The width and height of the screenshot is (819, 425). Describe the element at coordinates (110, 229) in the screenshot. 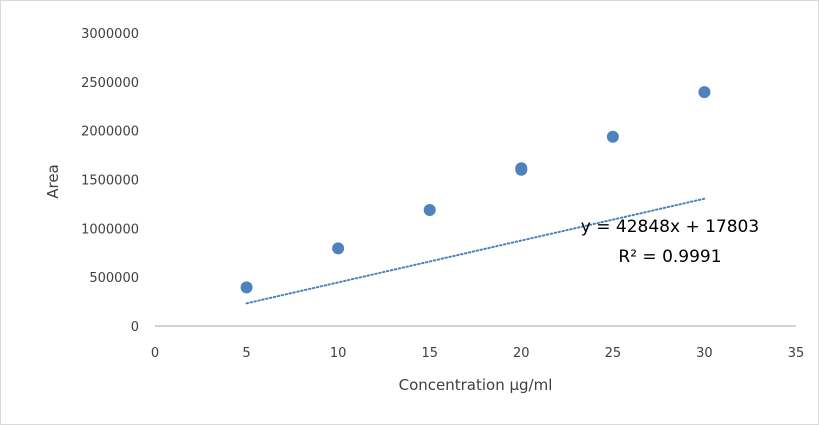

I see `y-tick-label: 1000000` at that location.